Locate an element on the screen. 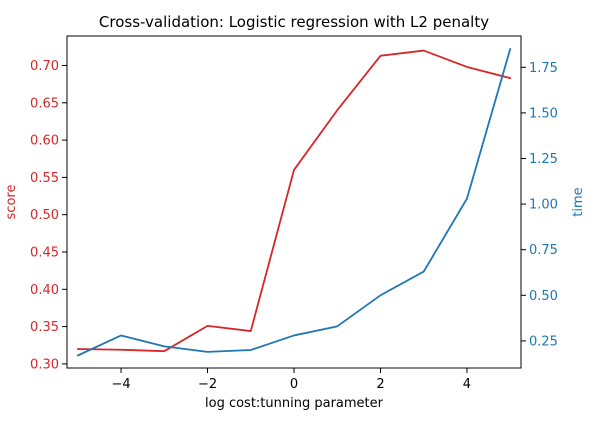 The height and width of the screenshot is (440, 611). x-tick-label: −2 is located at coordinates (207, 384).